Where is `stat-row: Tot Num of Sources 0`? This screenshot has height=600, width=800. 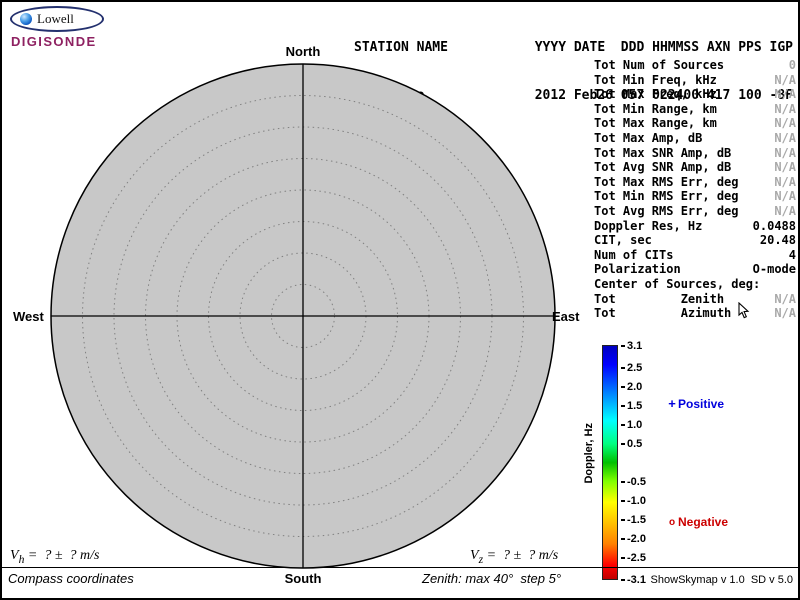
stat-row: Tot Num of Sources 0 is located at coordinates (695, 65).